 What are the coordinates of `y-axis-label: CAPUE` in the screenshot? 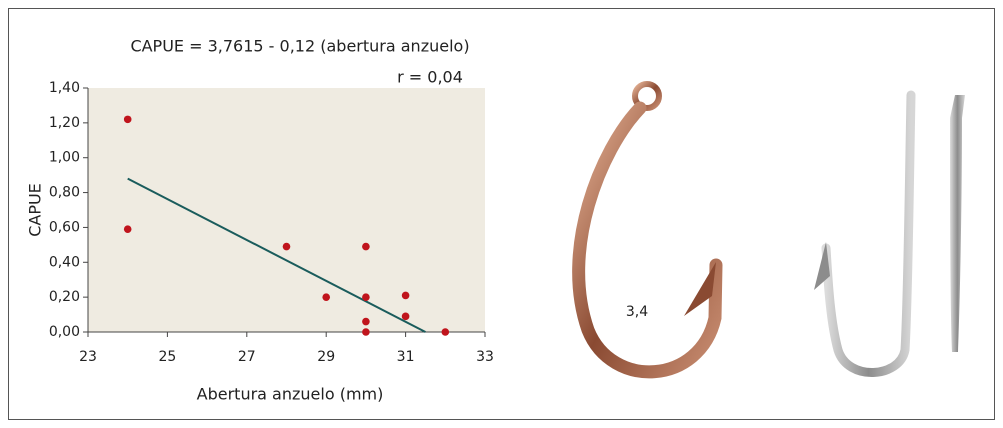 It's located at (35, 210).